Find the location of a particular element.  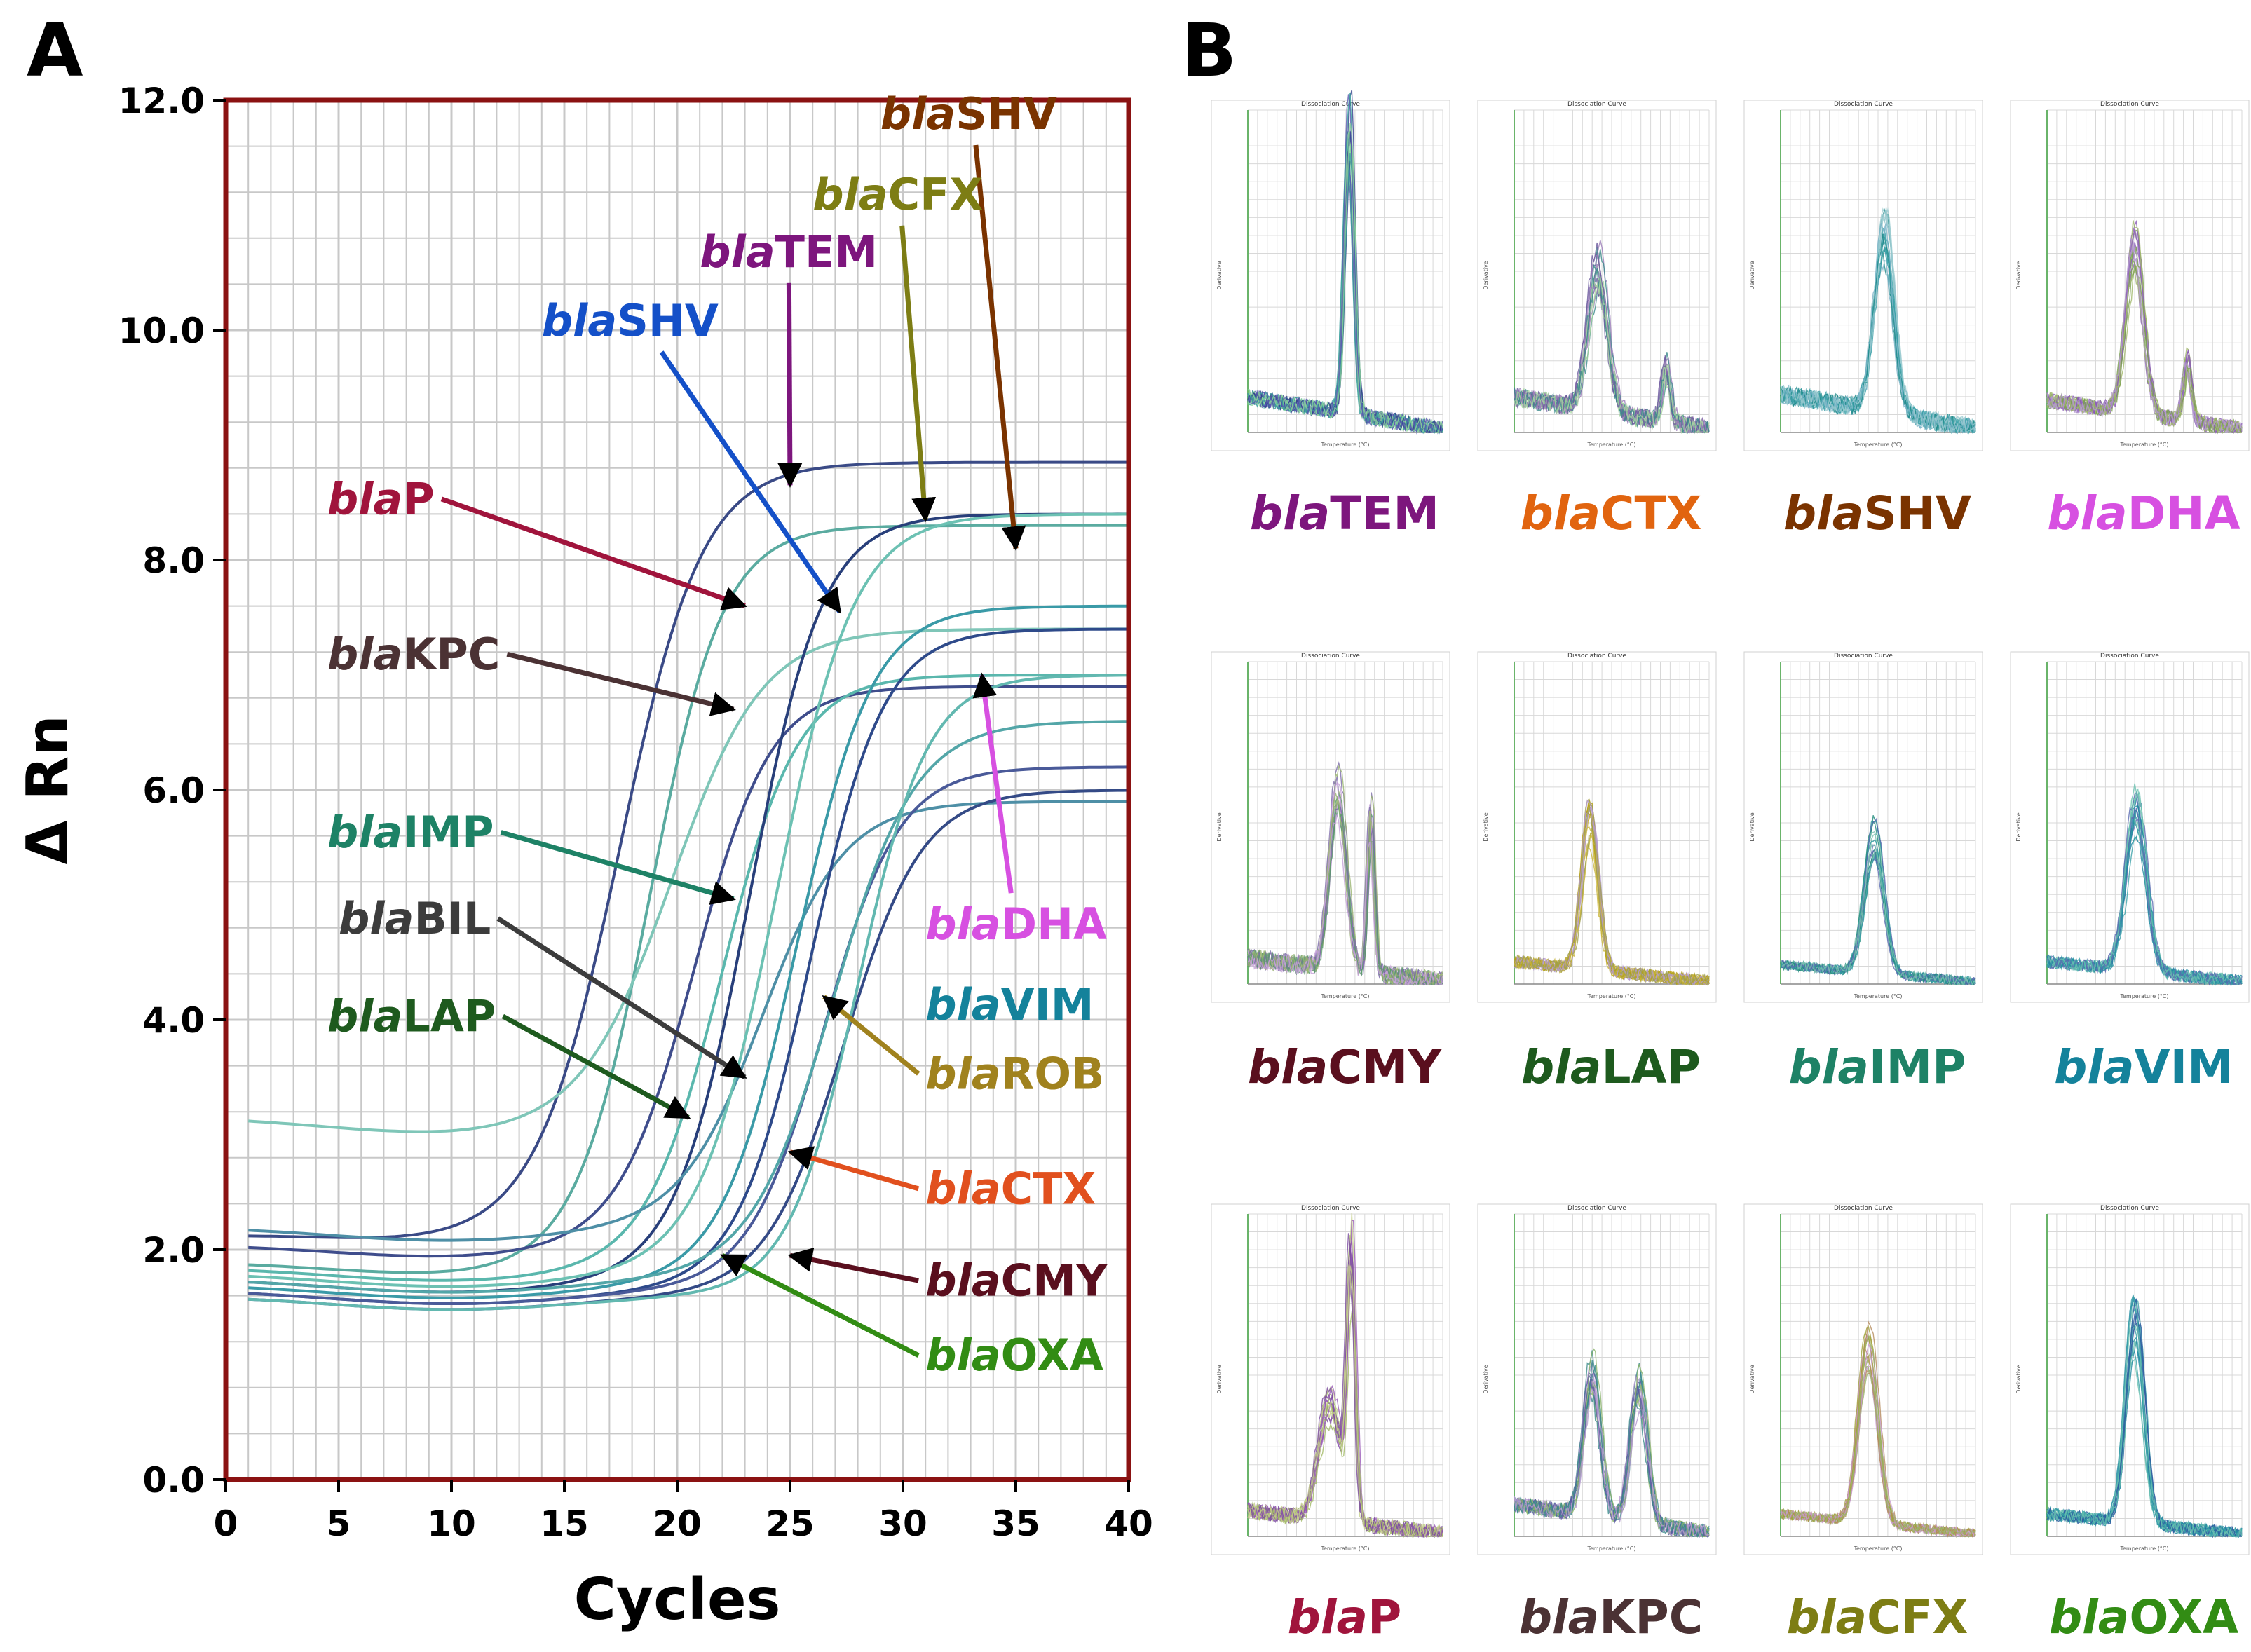

annotation-label-blaTEM: blaTEM is located at coordinates (789, 252).